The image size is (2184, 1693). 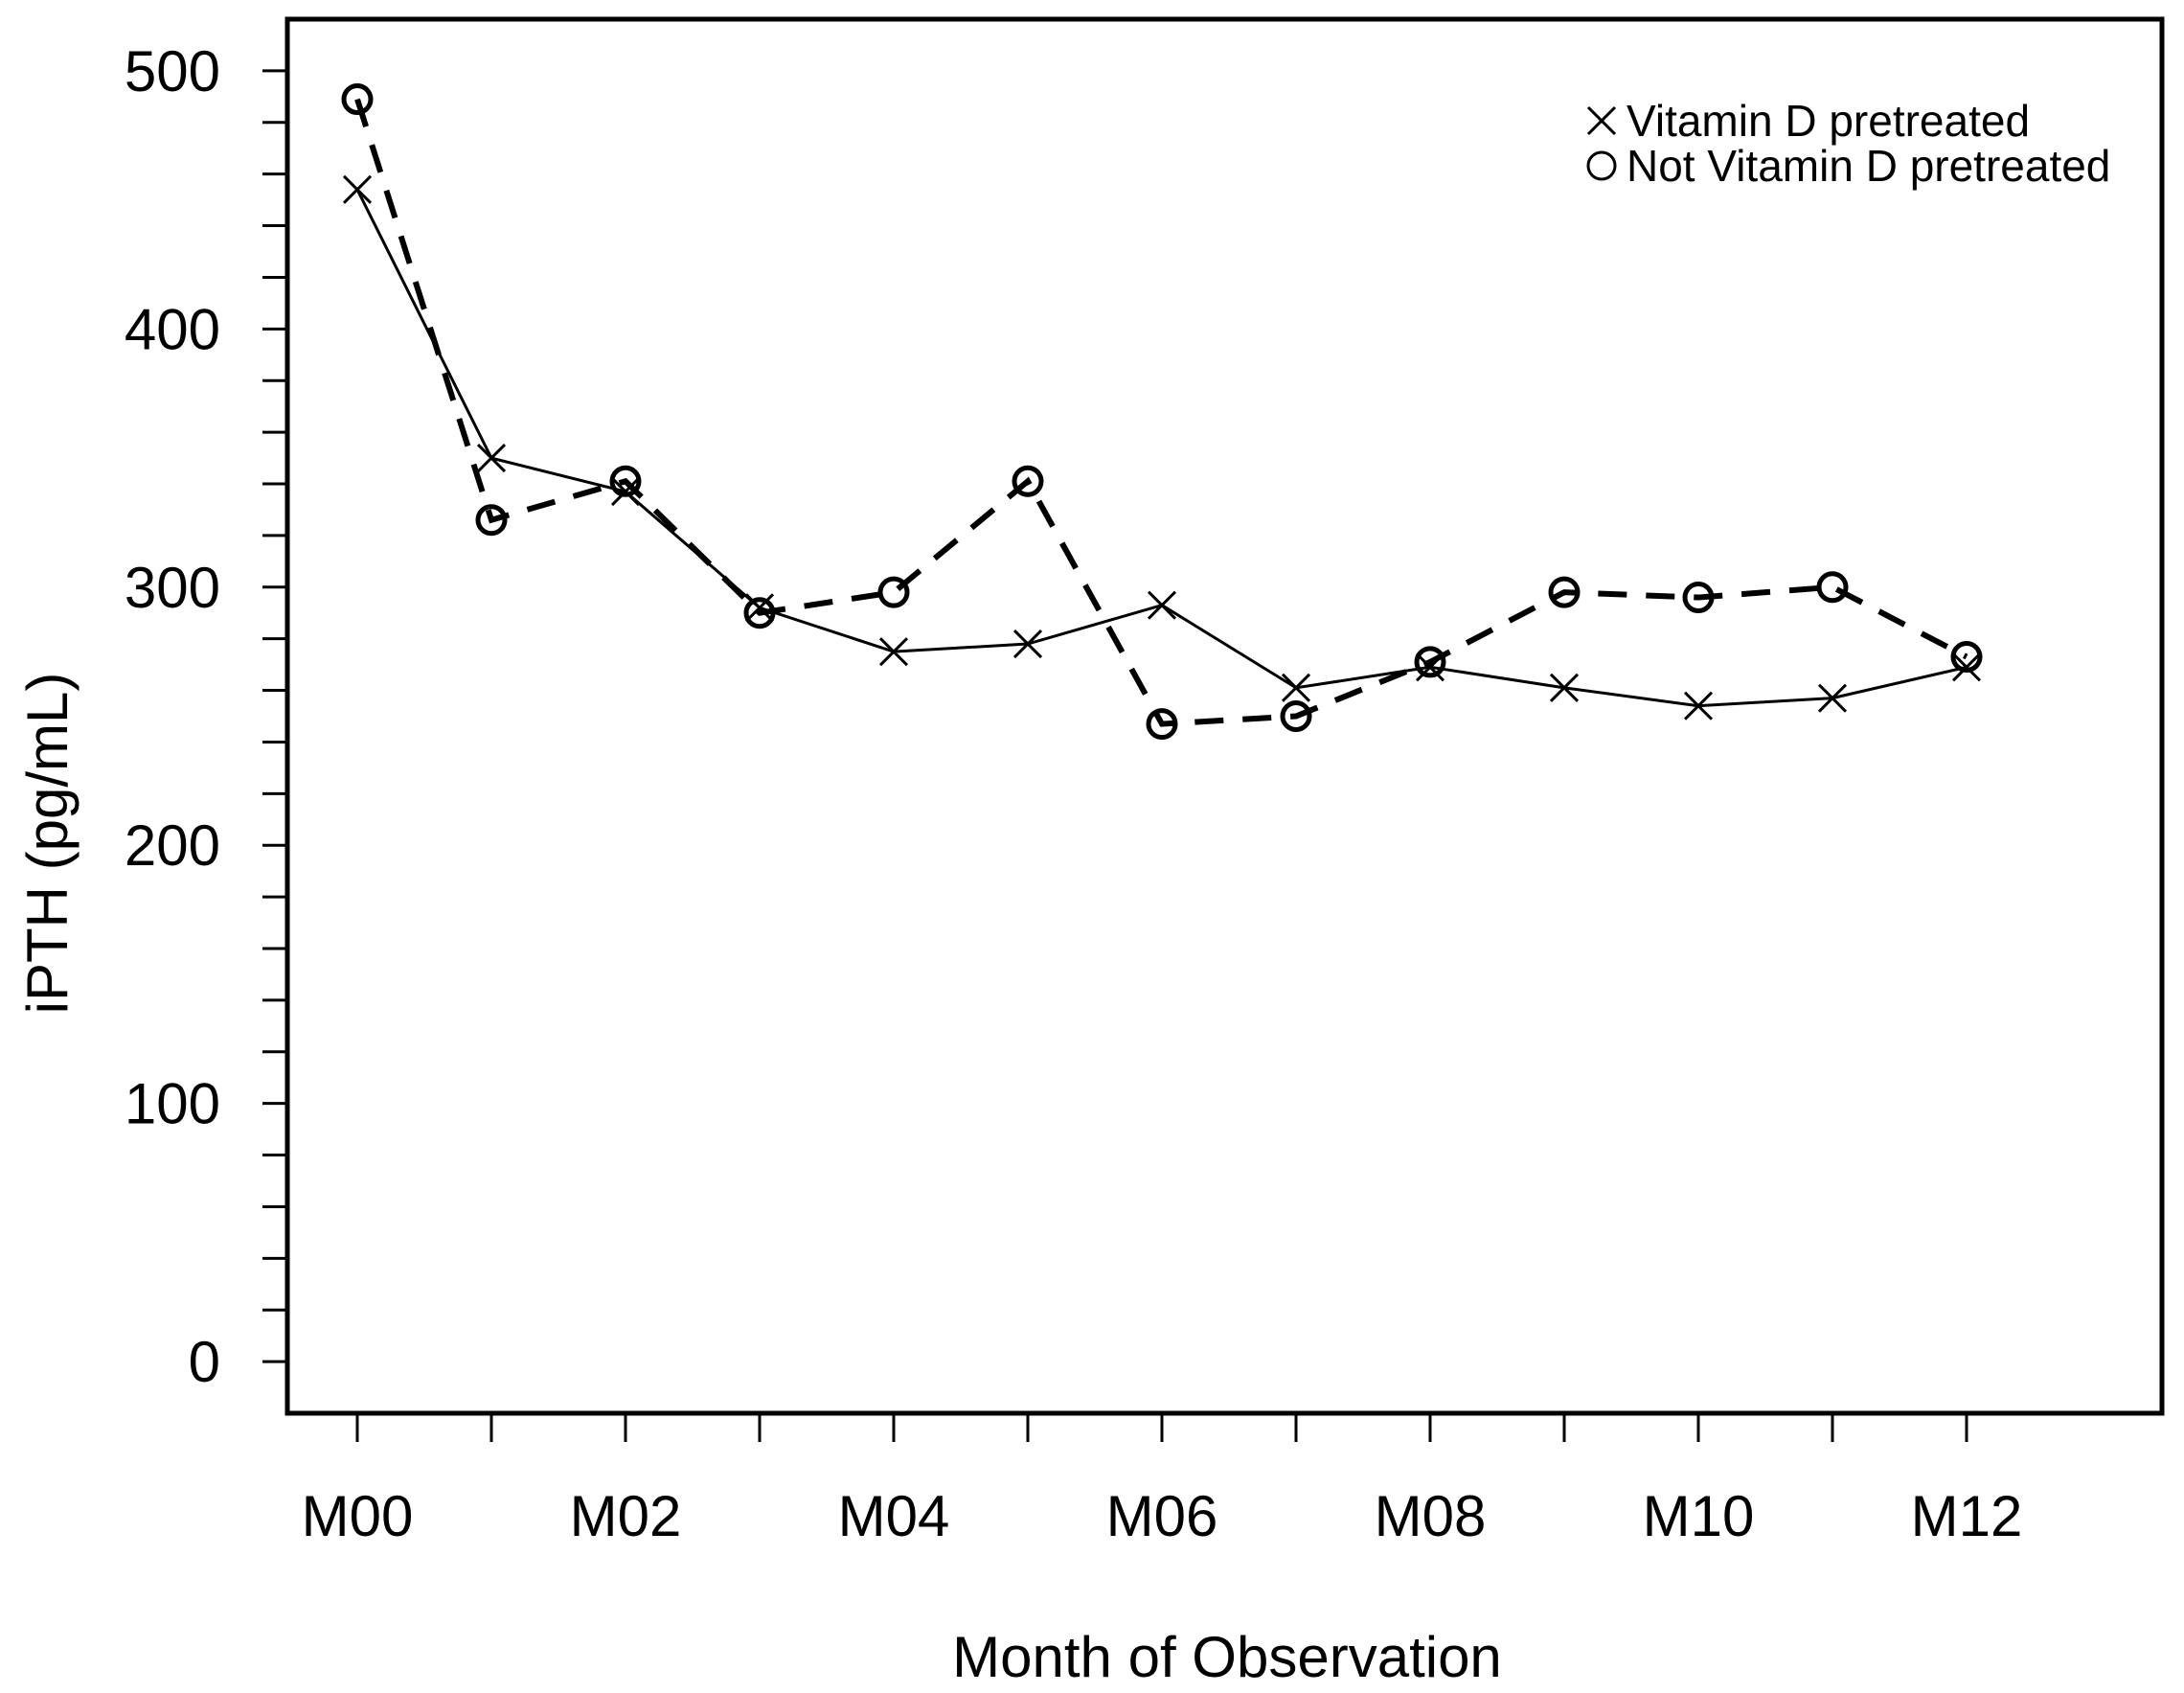 What do you see at coordinates (204, 1362) in the screenshot?
I see `y-tick-label: 0` at bounding box center [204, 1362].